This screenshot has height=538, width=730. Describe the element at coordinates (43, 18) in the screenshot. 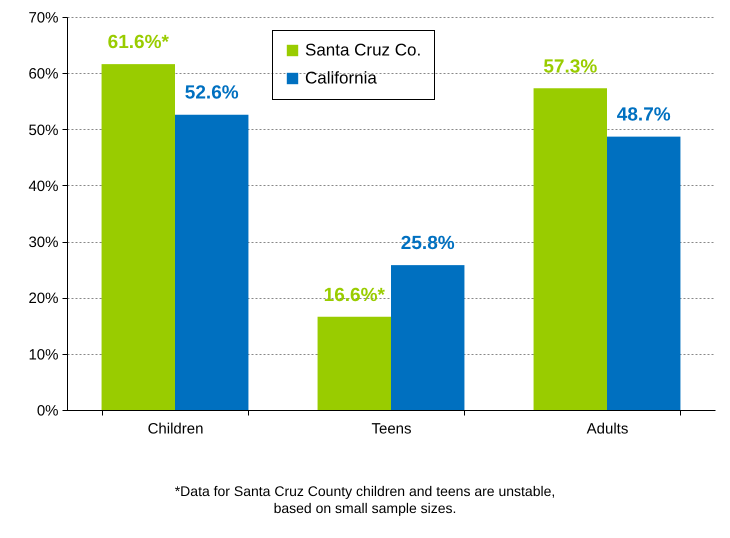

I see `y-tick-label: 70%` at that location.